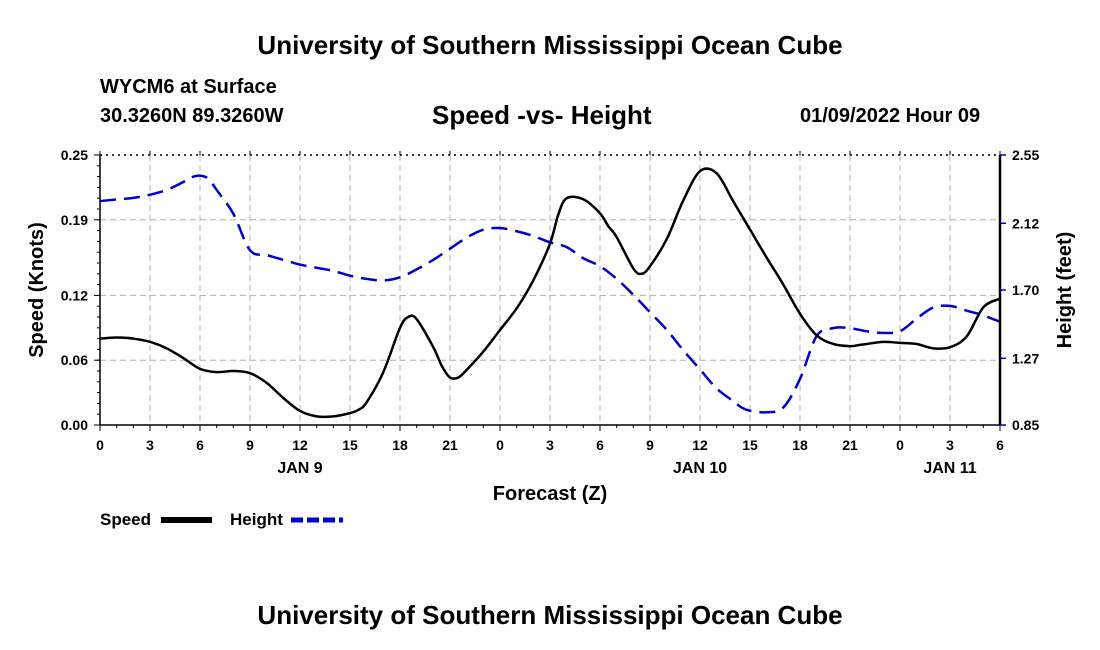  Describe the element at coordinates (221, 519) in the screenshot. I see `legend: Speed Height` at that location.